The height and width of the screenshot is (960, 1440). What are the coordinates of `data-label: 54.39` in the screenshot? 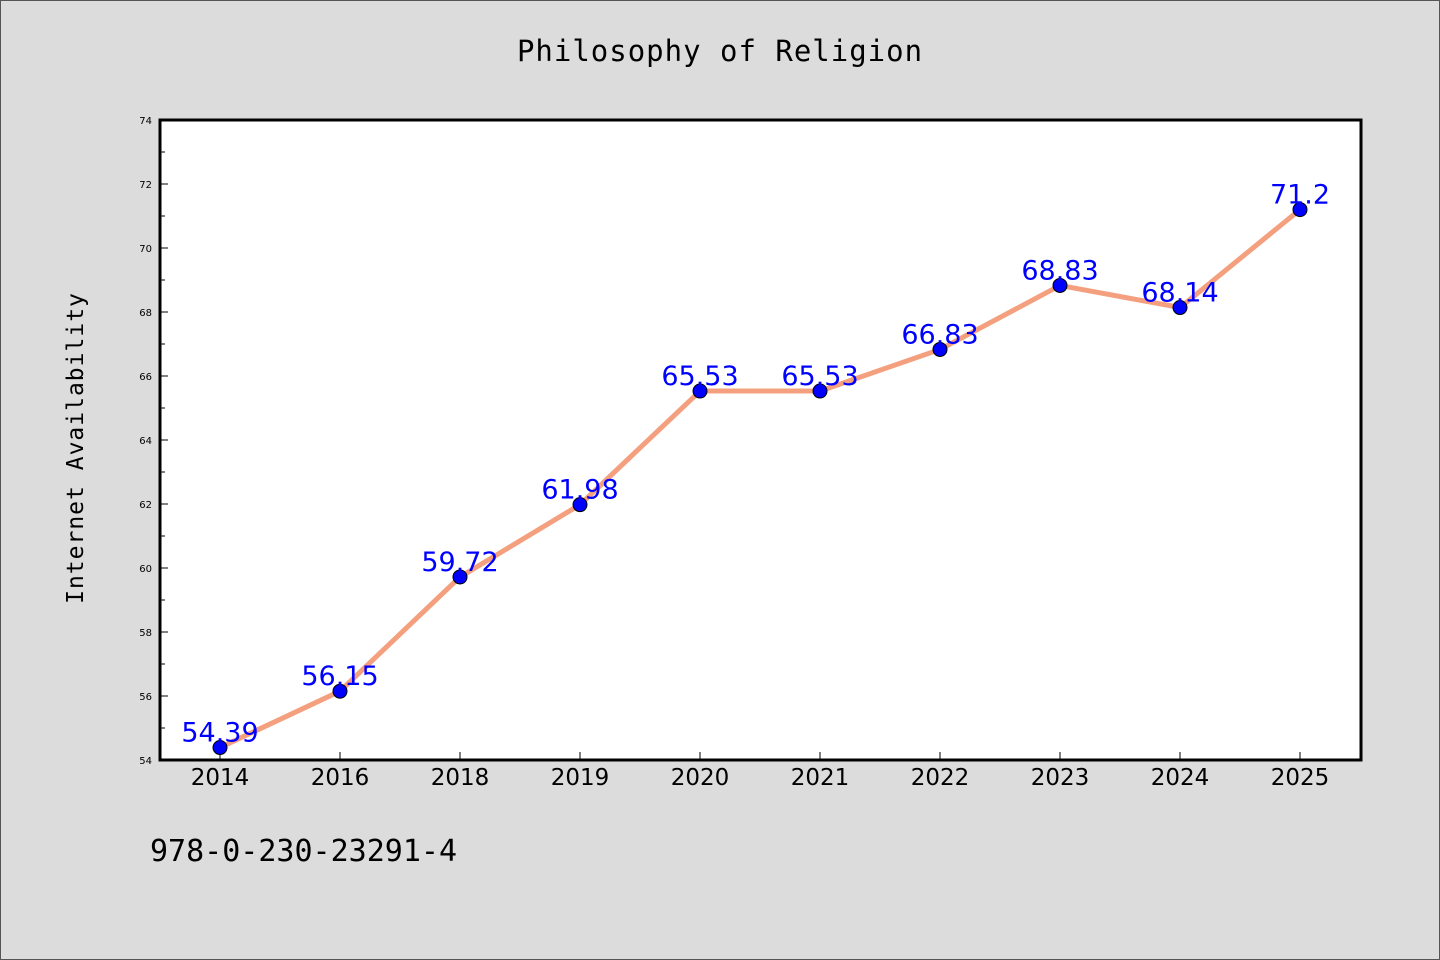 It's located at (219, 733).